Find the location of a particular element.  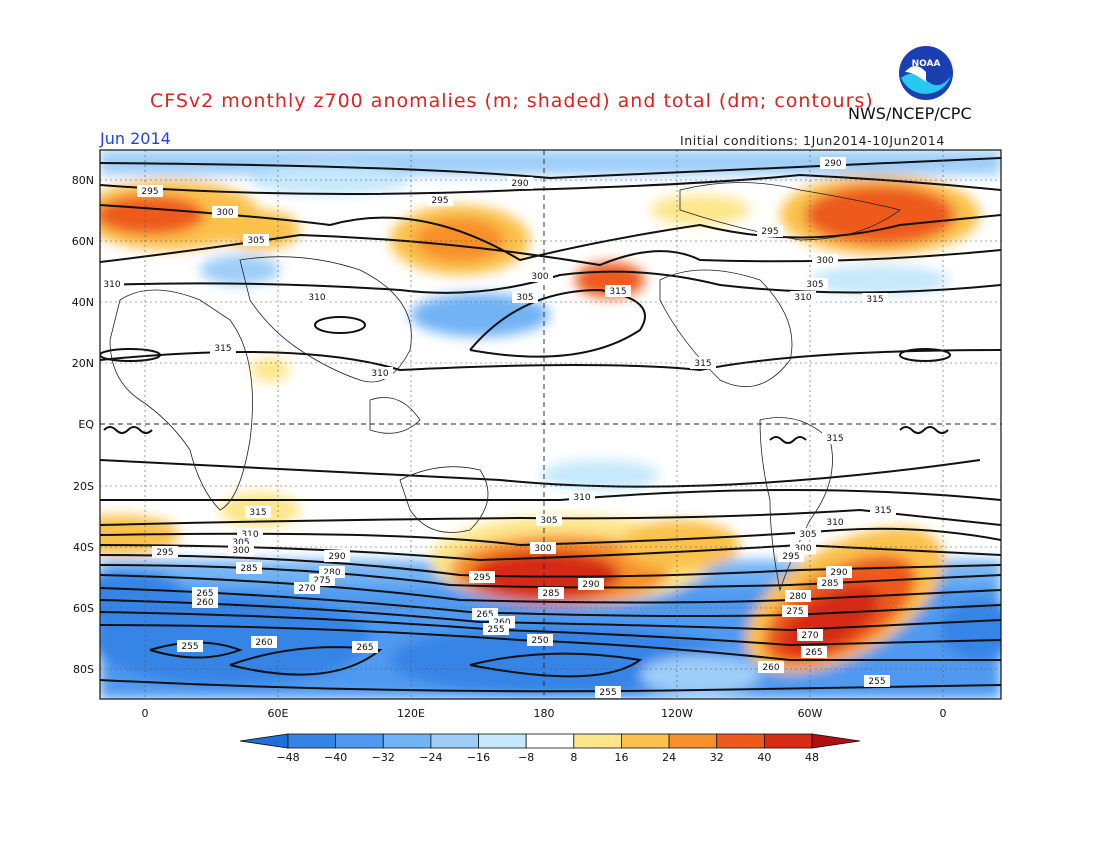

contour-label: 275 is located at coordinates (321, 581).